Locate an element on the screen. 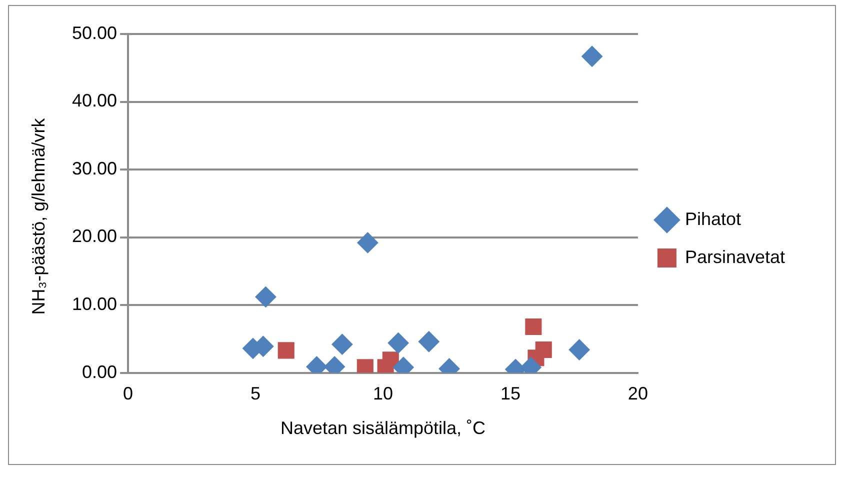  x-tick-label: 15 is located at coordinates (510, 394).